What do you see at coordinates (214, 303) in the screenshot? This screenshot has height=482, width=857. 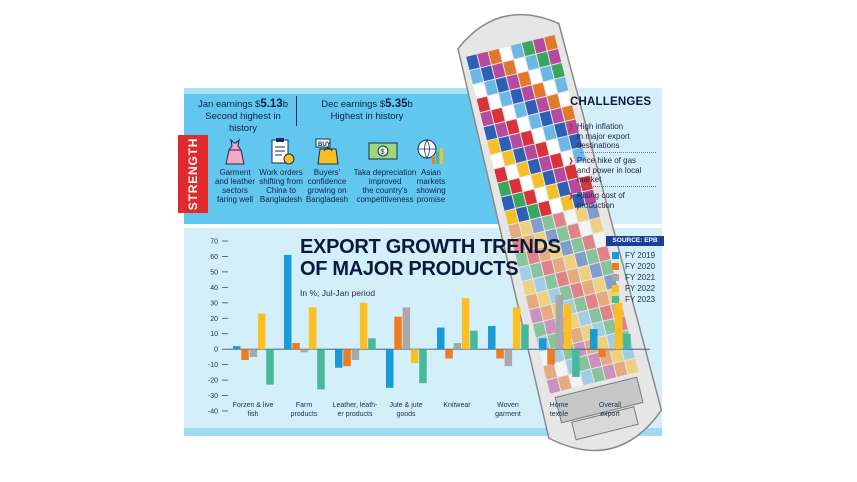 I see `y-tick-label: 30` at bounding box center [214, 303].